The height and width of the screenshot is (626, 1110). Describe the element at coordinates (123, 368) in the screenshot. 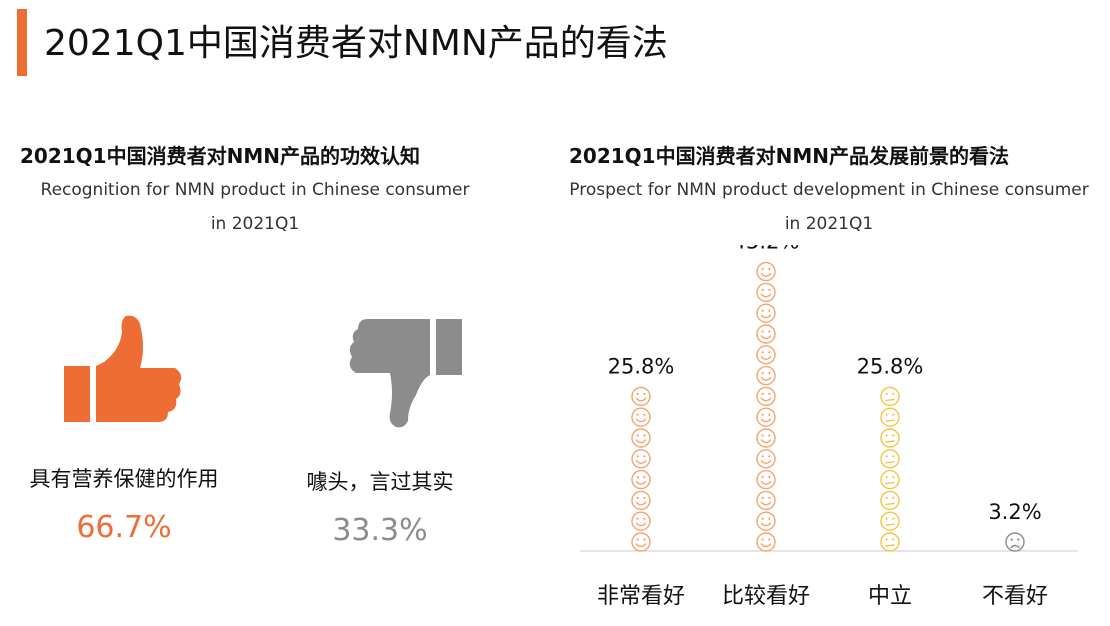

I see `thumbs-up-icon` at that location.